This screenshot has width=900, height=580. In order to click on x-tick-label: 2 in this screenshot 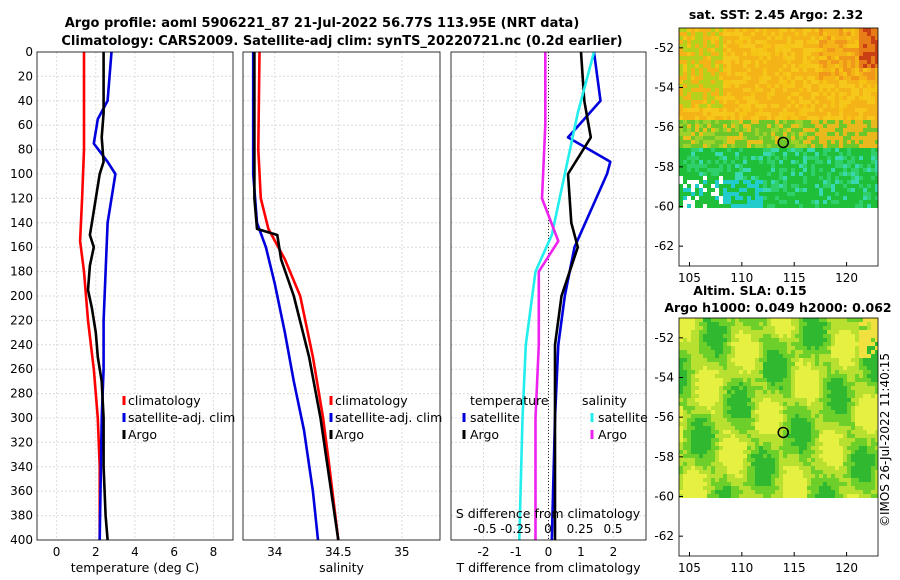, I will do `click(96, 552)`.